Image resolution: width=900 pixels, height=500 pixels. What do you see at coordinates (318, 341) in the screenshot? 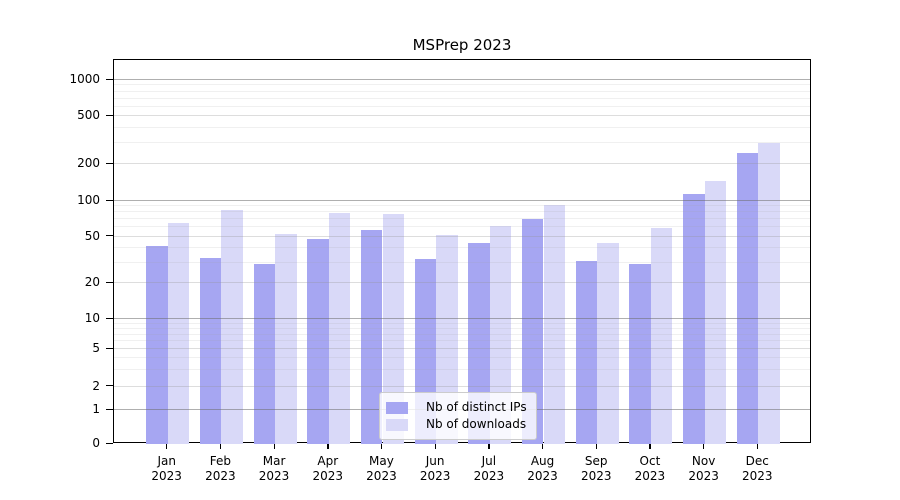
I see `bar-distinct-ips-apr` at bounding box center [318, 341].